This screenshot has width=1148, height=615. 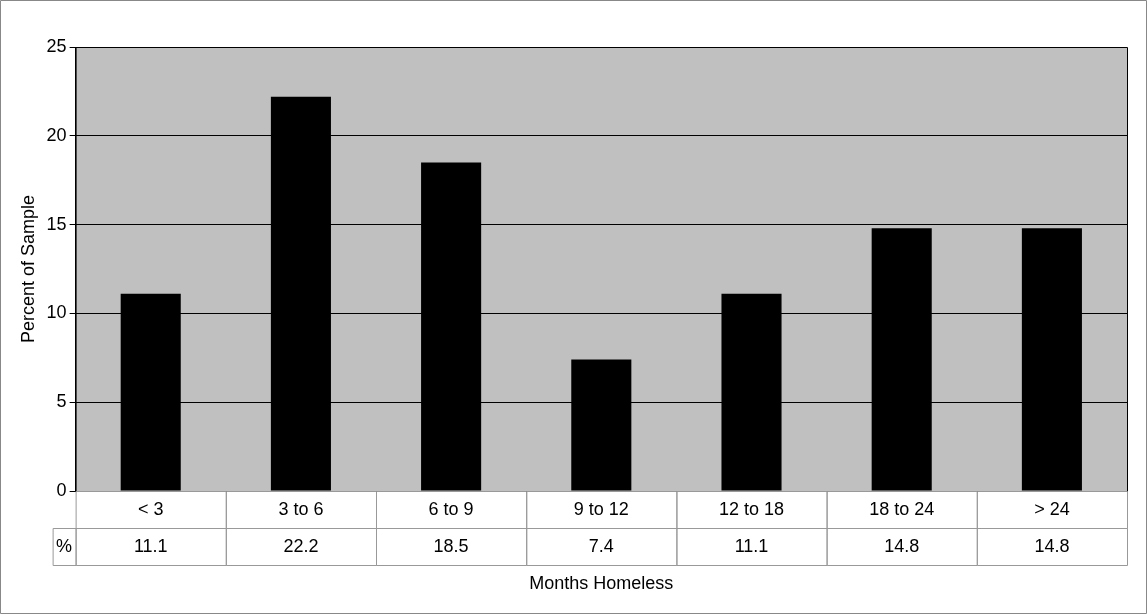 What do you see at coordinates (27, 269) in the screenshot?
I see `y-axis-title: Percent of Sample` at bounding box center [27, 269].